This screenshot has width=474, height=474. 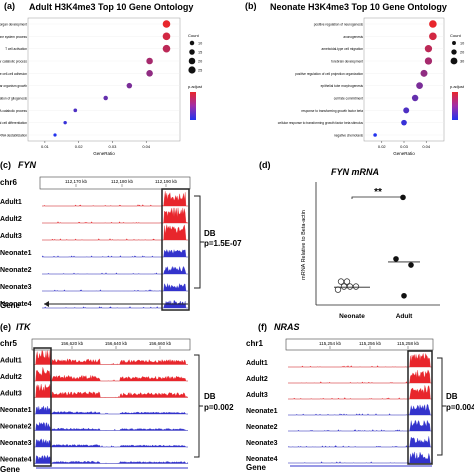 I want to click on neonate-point, so click(x=356, y=286).